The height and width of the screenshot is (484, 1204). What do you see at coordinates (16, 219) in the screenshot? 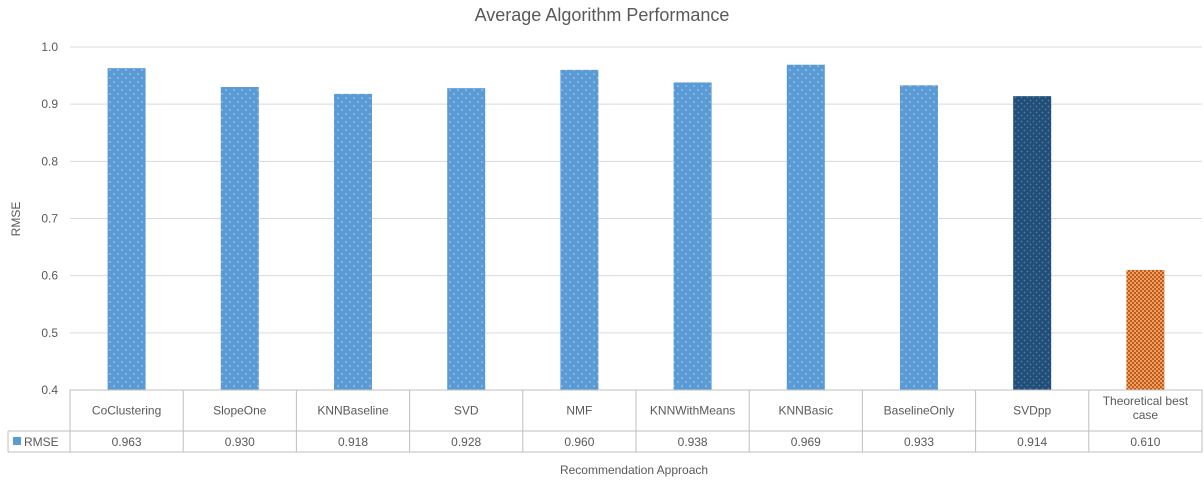
I see `y-axis-title: RMSE` at bounding box center [16, 219].